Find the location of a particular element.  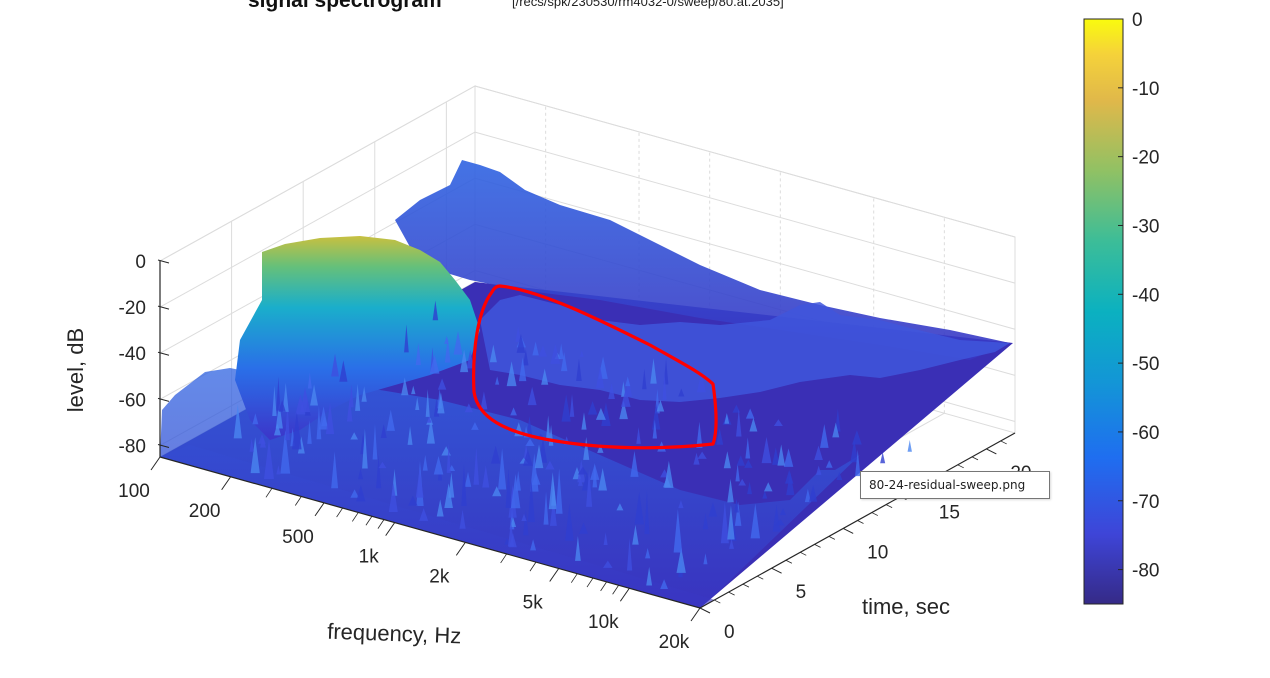

early-reflection-ridge is located at coordinates (702, 260).